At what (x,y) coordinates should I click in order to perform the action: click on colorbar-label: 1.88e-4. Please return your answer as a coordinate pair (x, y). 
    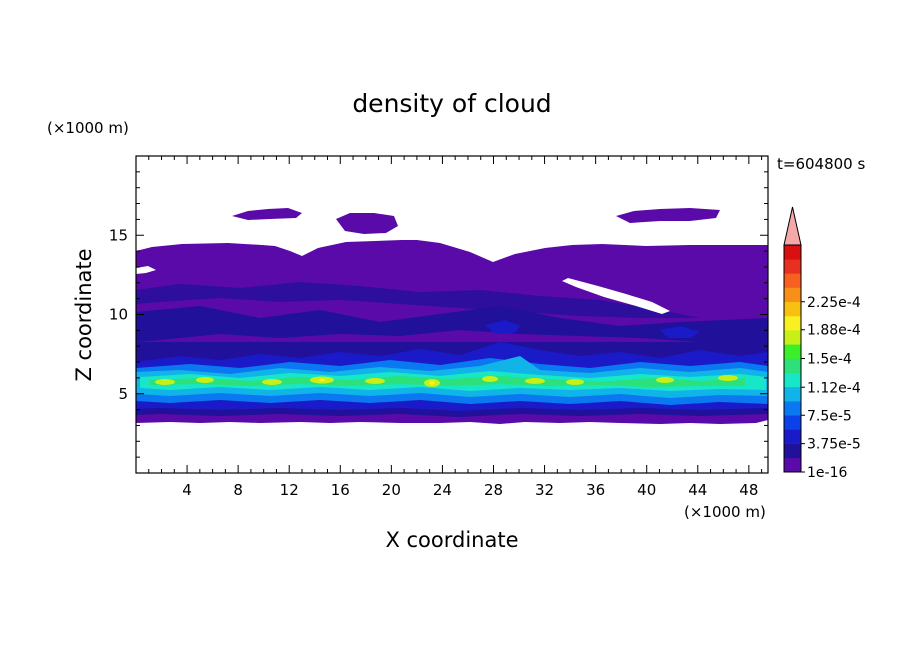
    Looking at the image, I should click on (834, 331).